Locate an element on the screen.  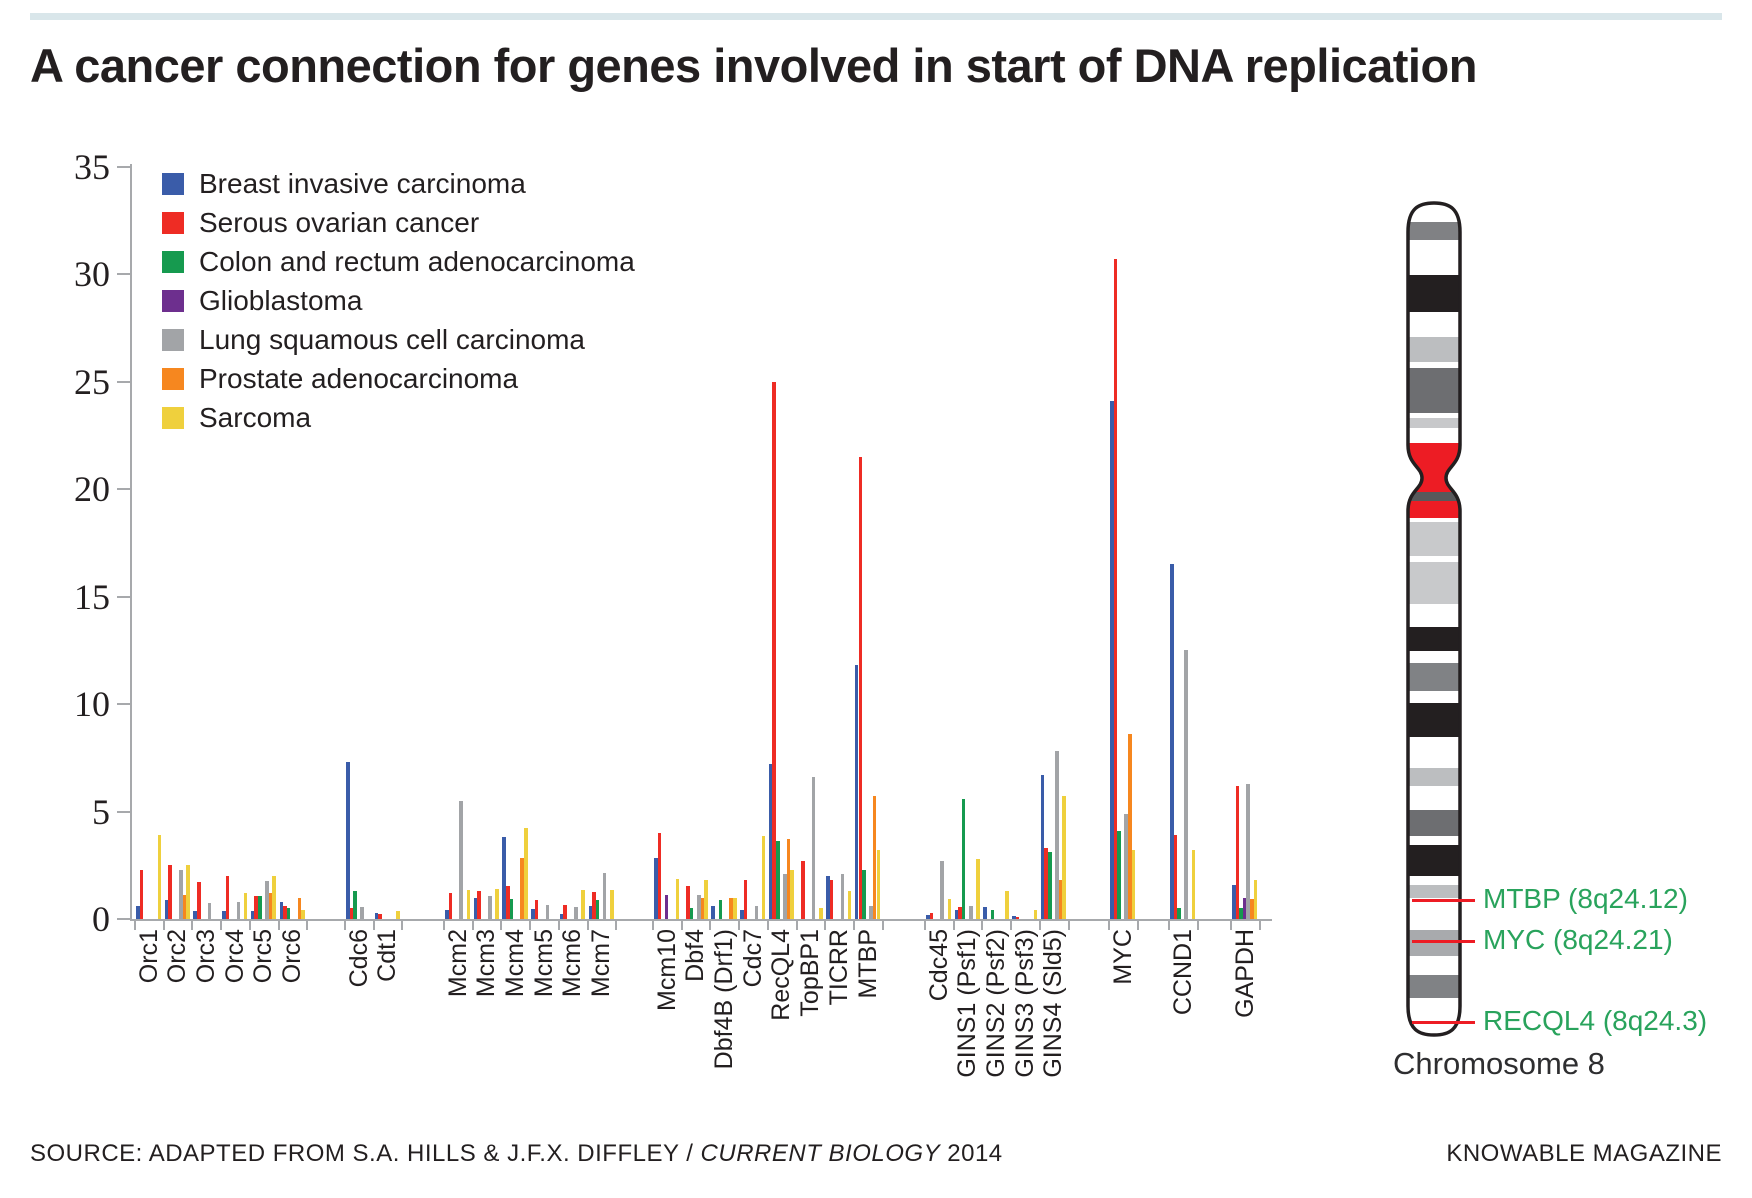
chromosome-marker-label: MYC (8q24.21) is located at coordinates (1578, 939).